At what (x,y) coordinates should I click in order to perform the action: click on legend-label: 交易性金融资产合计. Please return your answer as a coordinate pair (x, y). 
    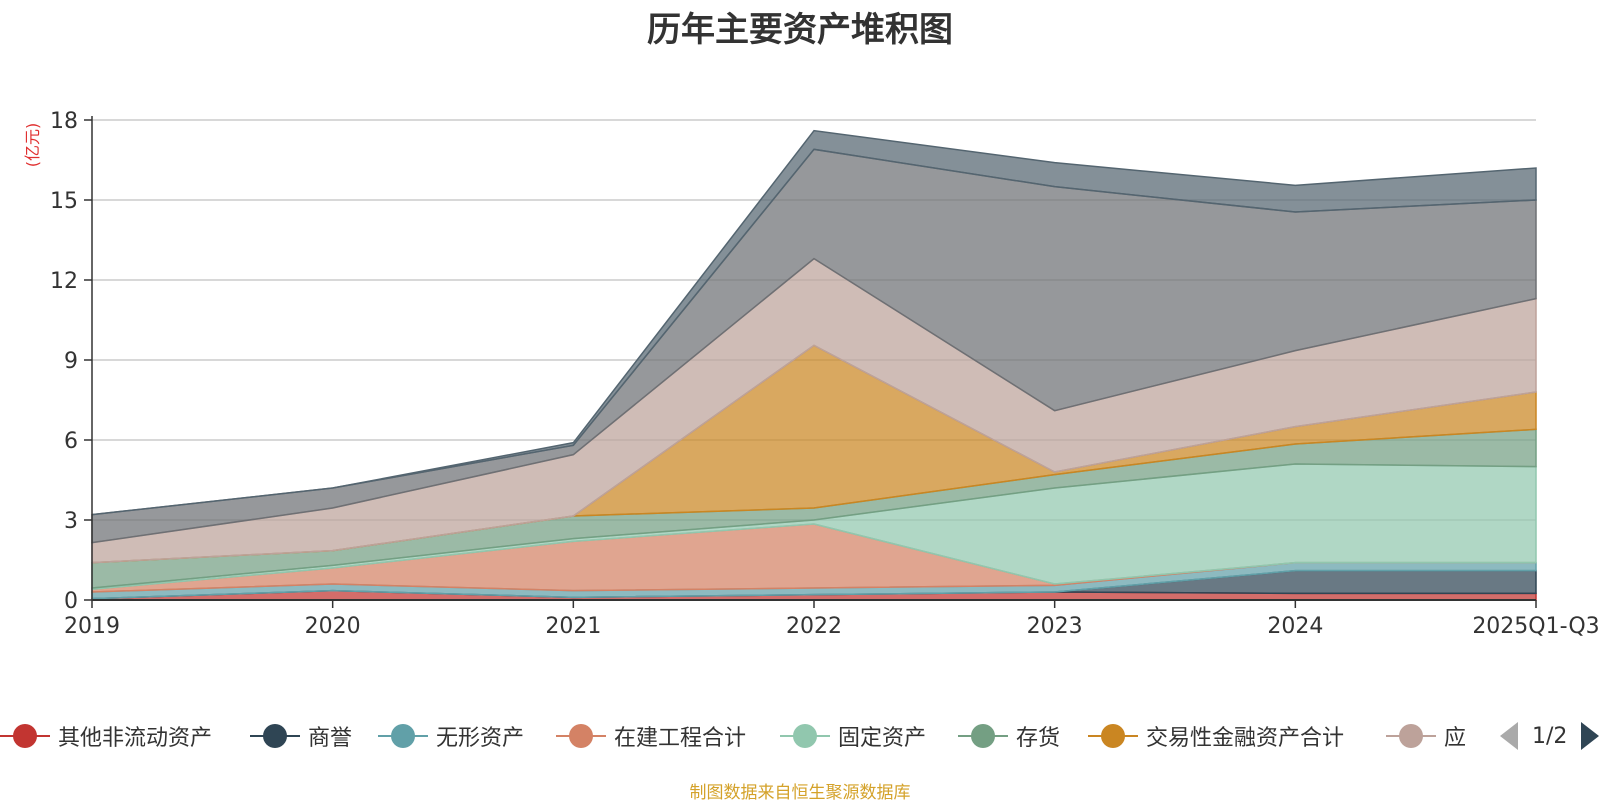
    Looking at the image, I should click on (1245, 738).